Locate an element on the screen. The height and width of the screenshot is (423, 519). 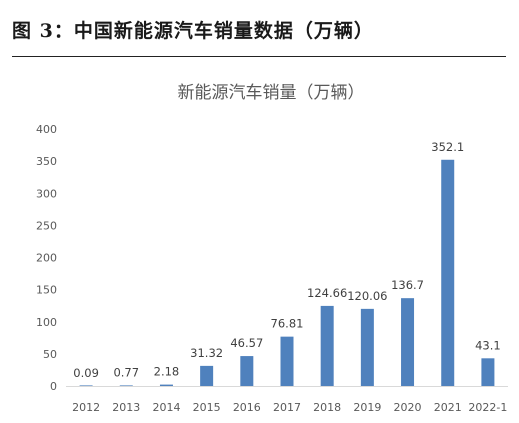
y-tick-label: 200 is located at coordinates (46, 258).